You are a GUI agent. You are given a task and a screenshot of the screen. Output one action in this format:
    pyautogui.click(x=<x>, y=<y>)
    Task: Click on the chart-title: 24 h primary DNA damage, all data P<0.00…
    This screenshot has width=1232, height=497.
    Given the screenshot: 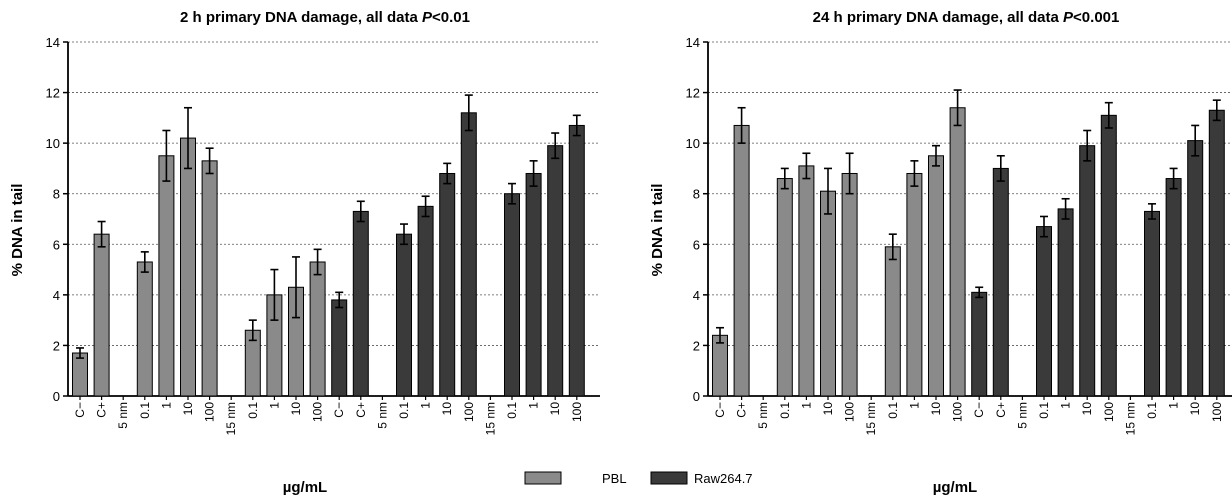 What is the action you would take?
    pyautogui.click(x=966, y=17)
    